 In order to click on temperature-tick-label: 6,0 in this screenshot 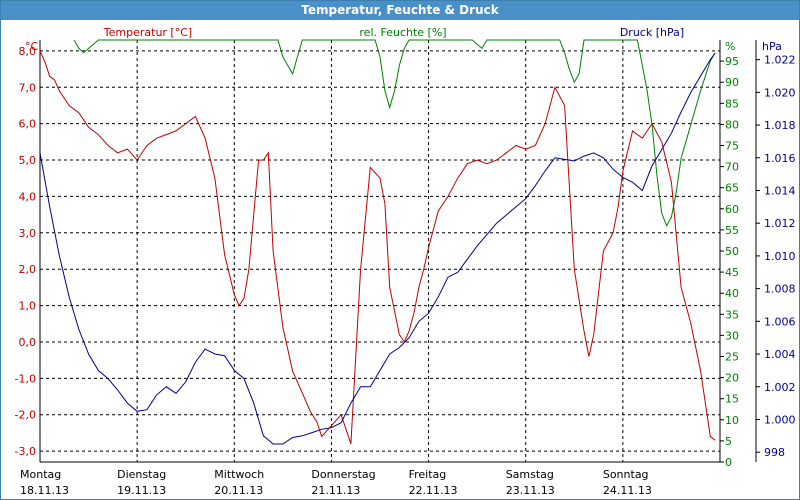, I will do `click(28, 124)`.